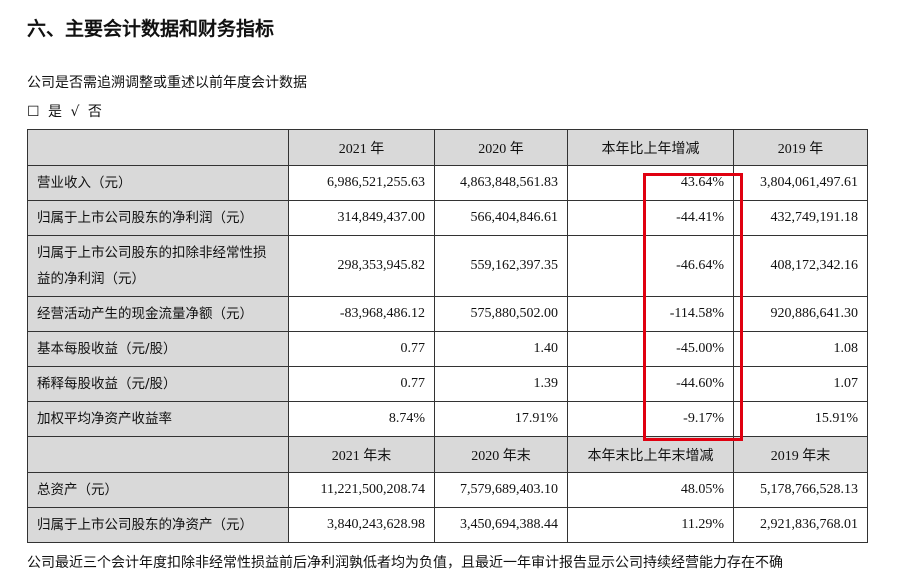 This screenshot has width=901, height=588. What do you see at coordinates (501, 183) in the screenshot?
I see `cell-value: 4,863,848,561.83` at bounding box center [501, 183].